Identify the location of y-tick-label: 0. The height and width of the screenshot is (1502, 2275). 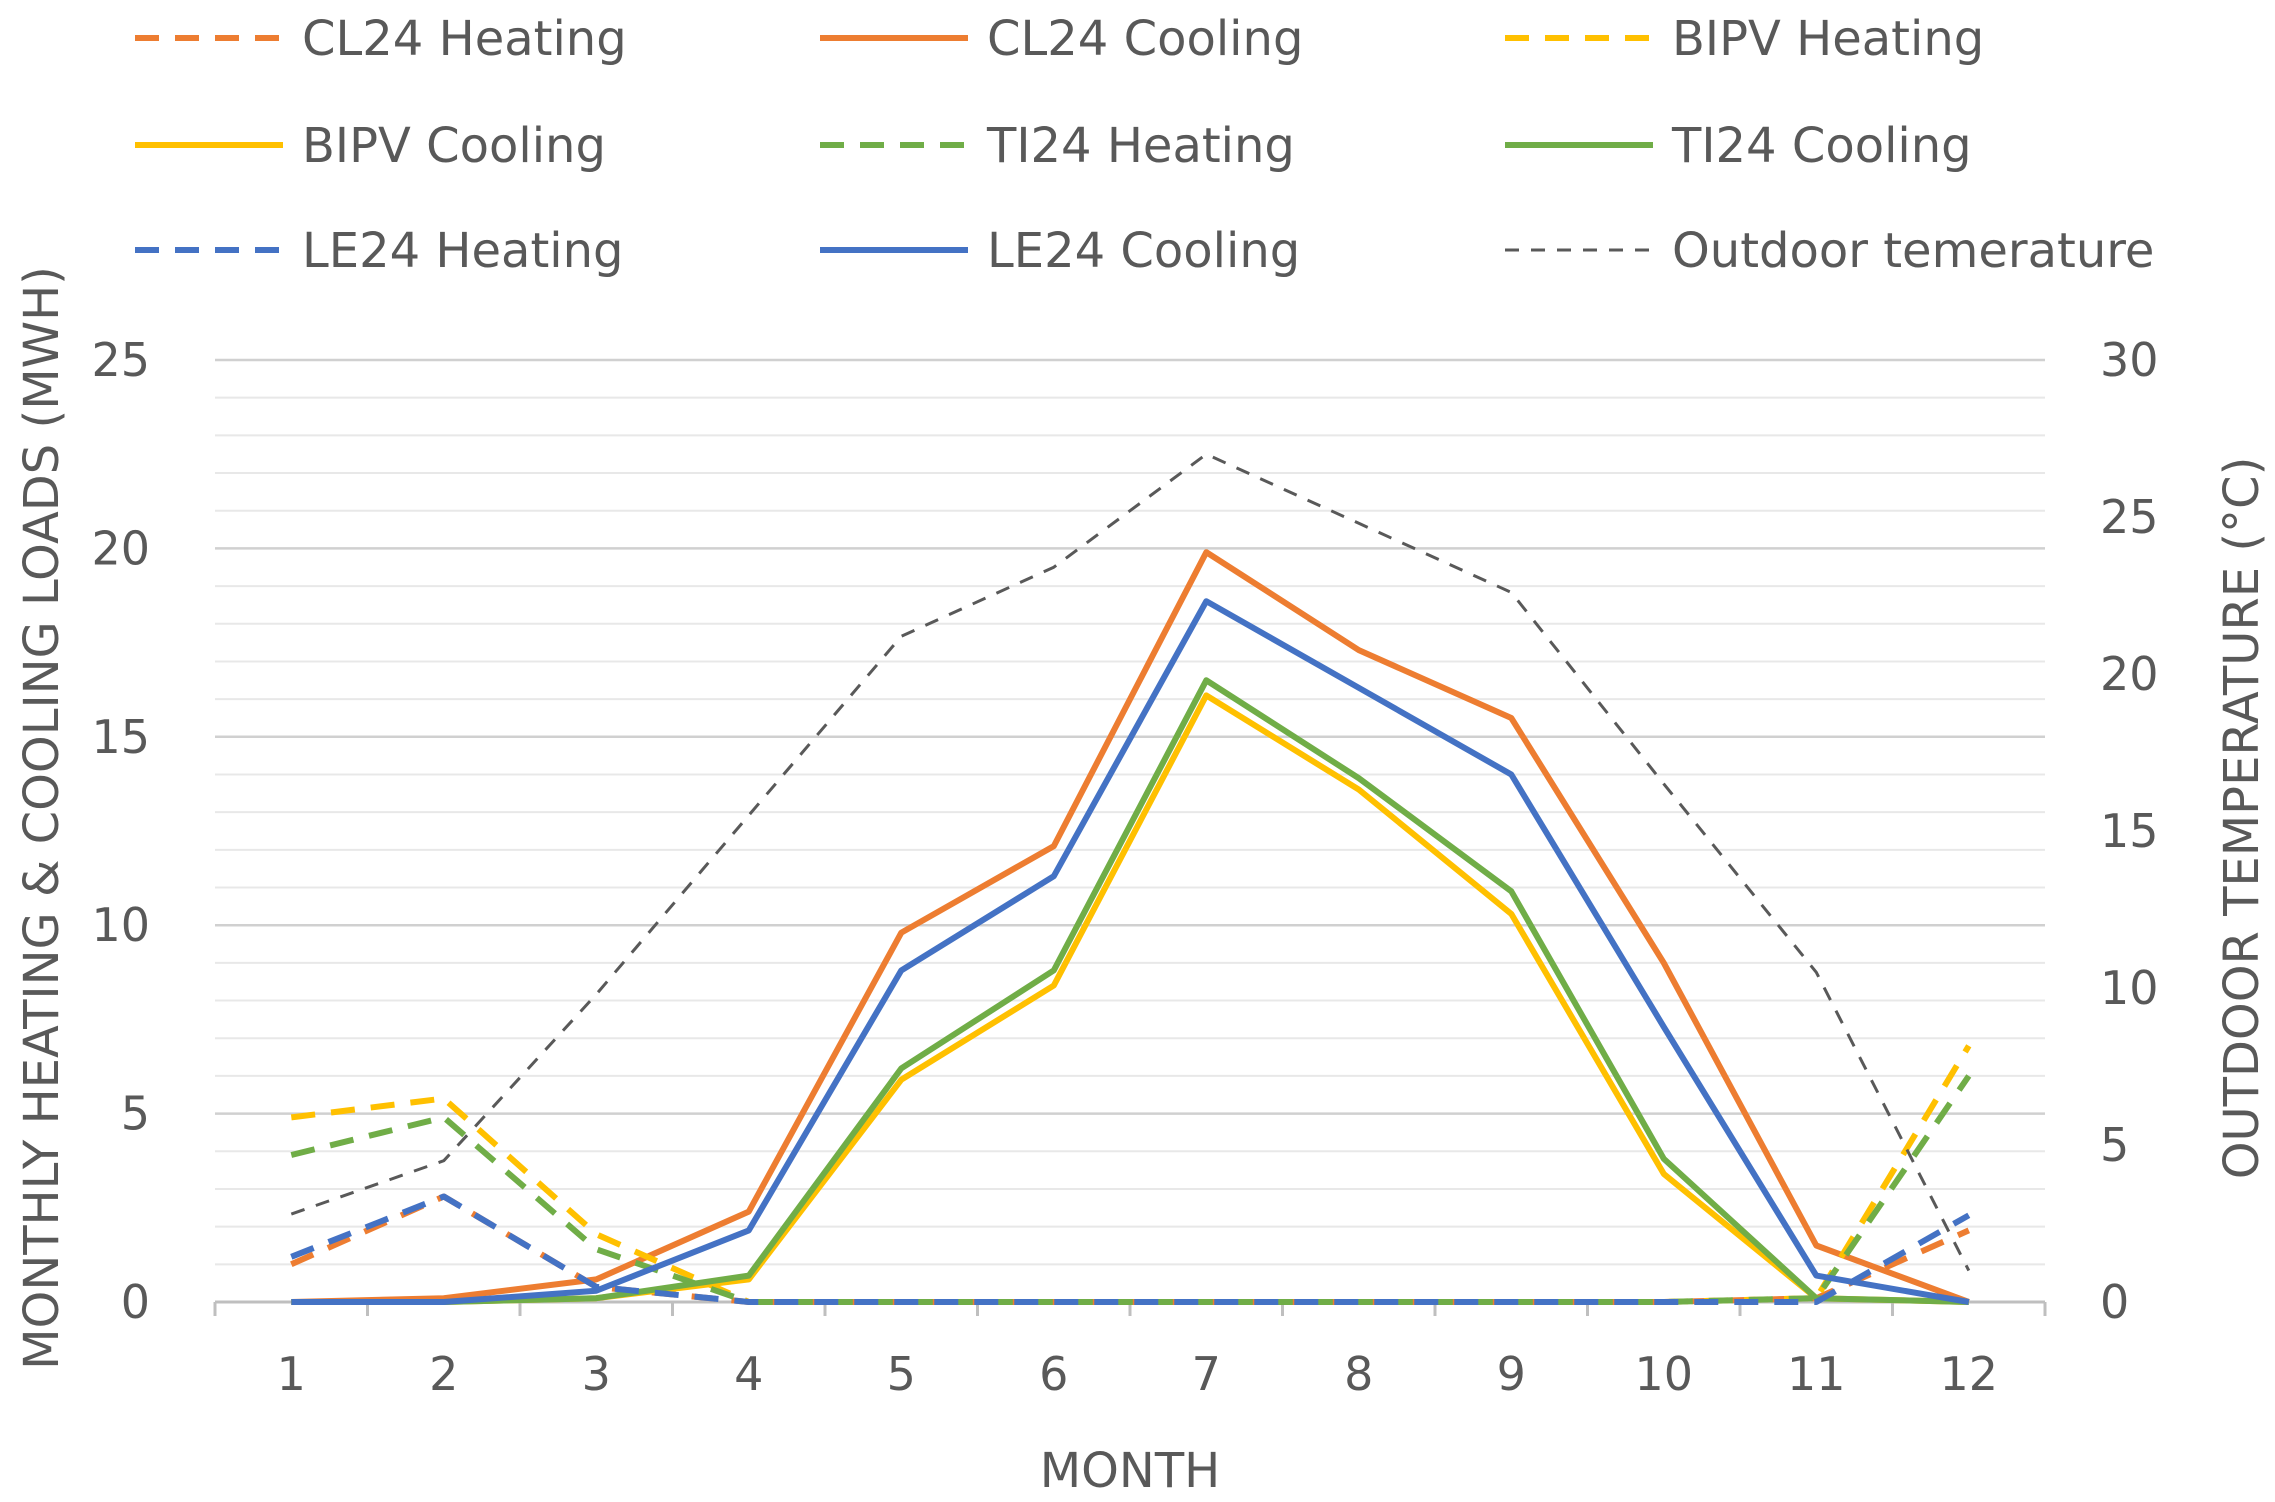
(135, 1302).